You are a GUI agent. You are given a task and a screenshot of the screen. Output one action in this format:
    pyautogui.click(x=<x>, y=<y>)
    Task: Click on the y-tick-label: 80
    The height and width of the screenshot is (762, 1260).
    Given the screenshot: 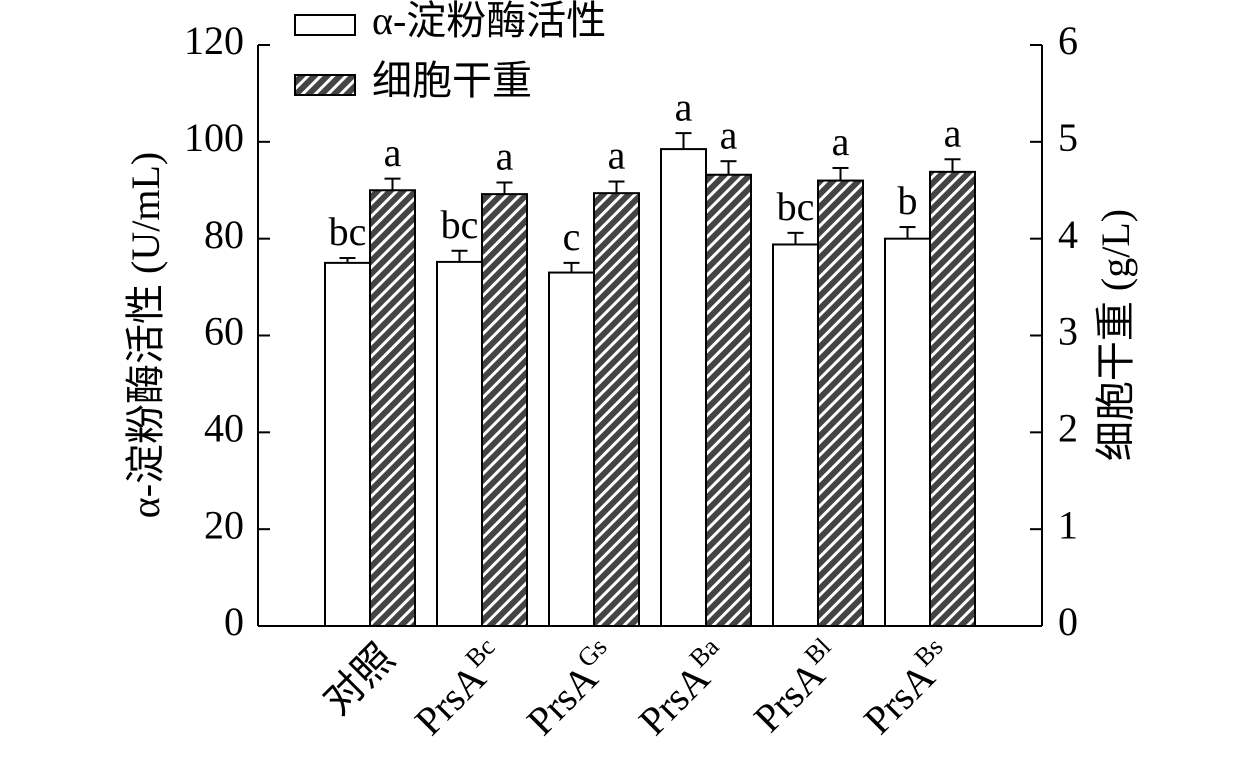 What is the action you would take?
    pyautogui.click(x=224, y=234)
    